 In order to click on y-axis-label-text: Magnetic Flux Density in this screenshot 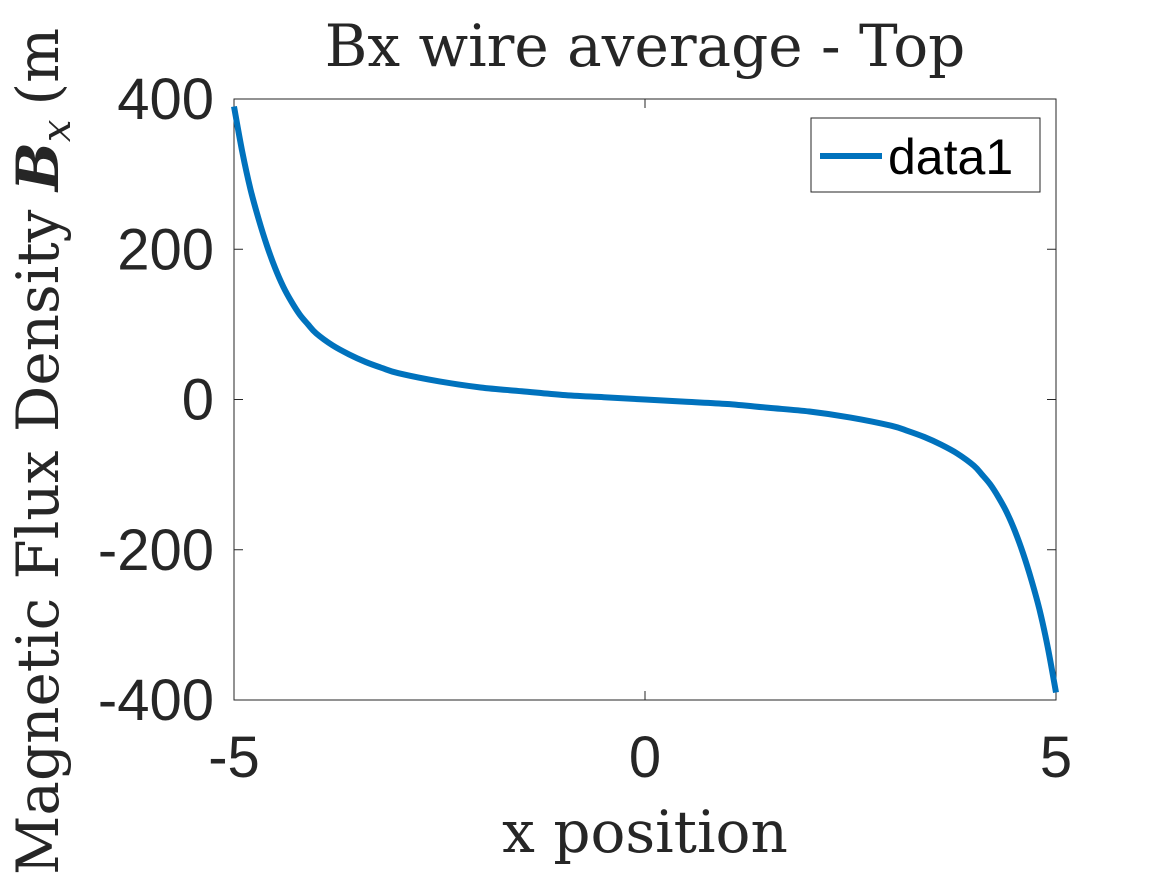, I will do `click(38, 533)`.